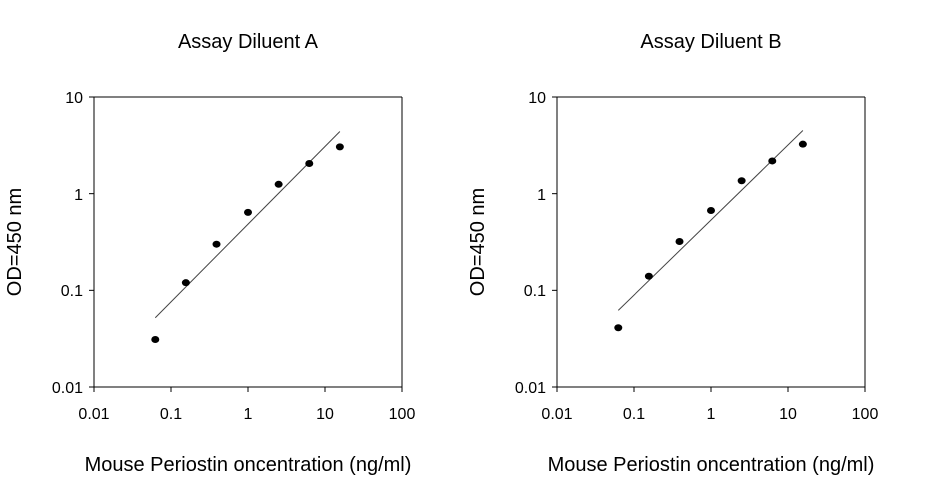  I want to click on y-tick-label-a-1: 0.1, so click(72, 291).